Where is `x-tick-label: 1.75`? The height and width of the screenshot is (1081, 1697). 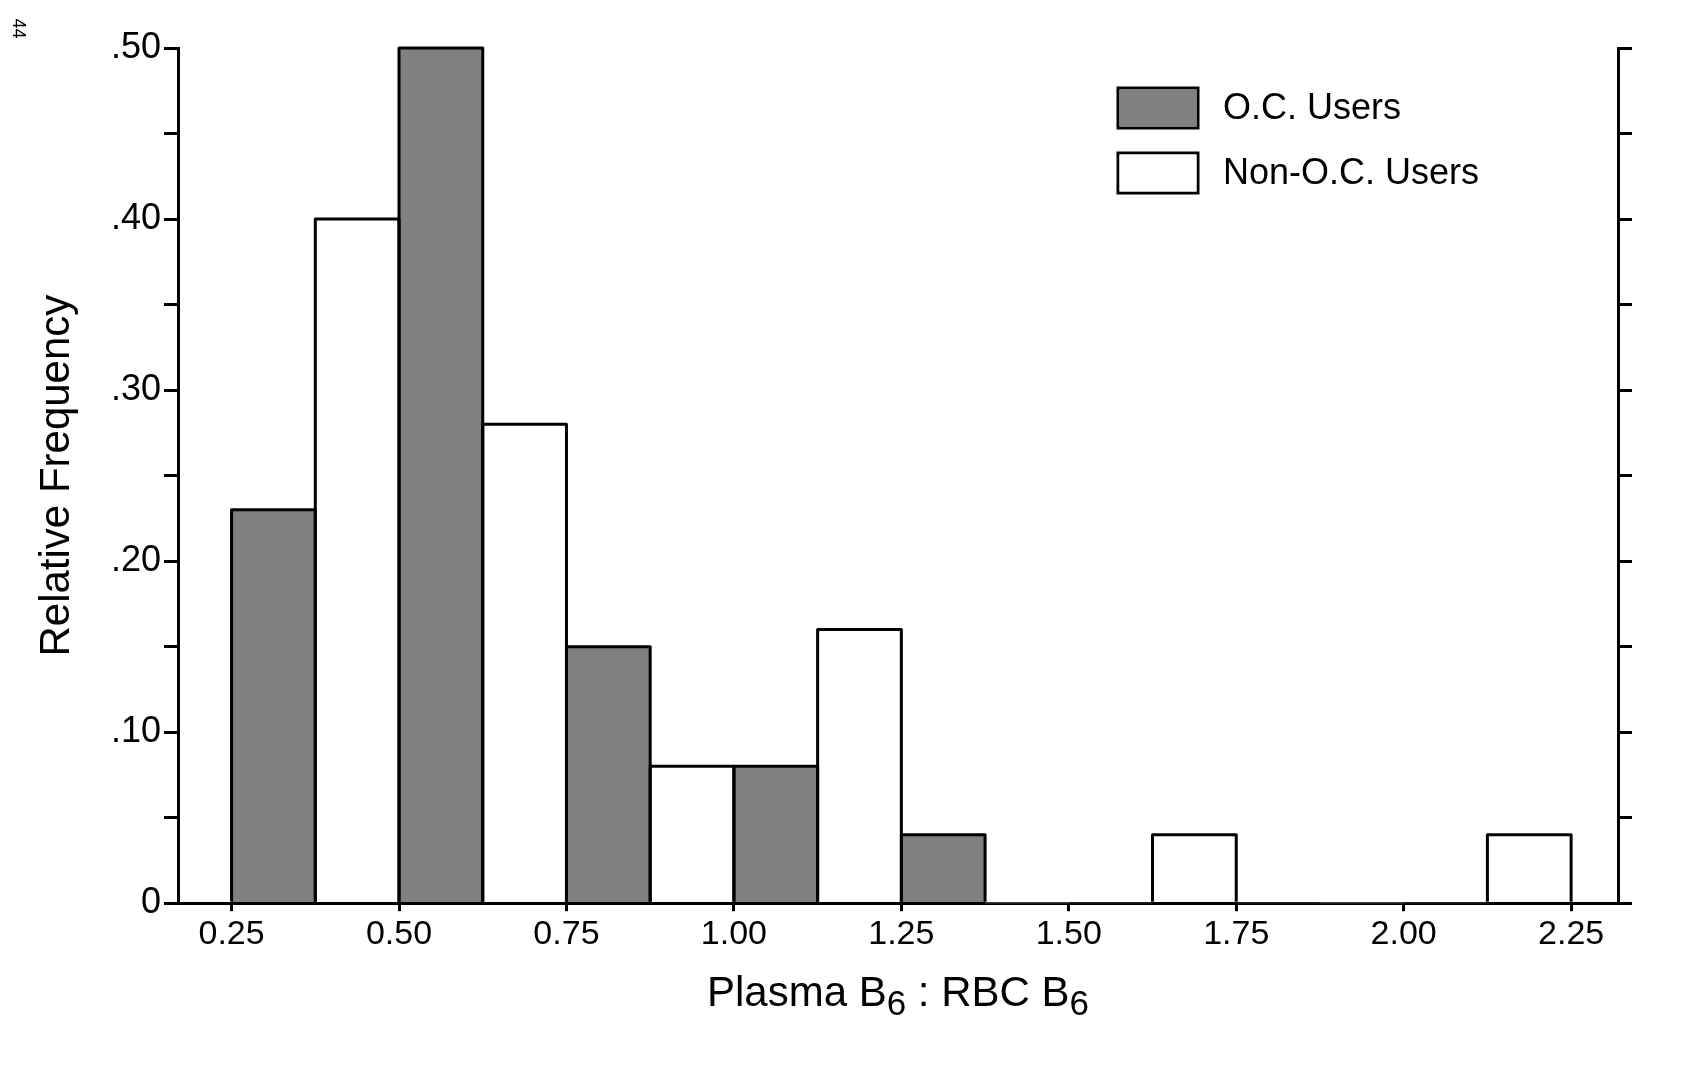
x-tick-label: 1.75 is located at coordinates (1236, 931).